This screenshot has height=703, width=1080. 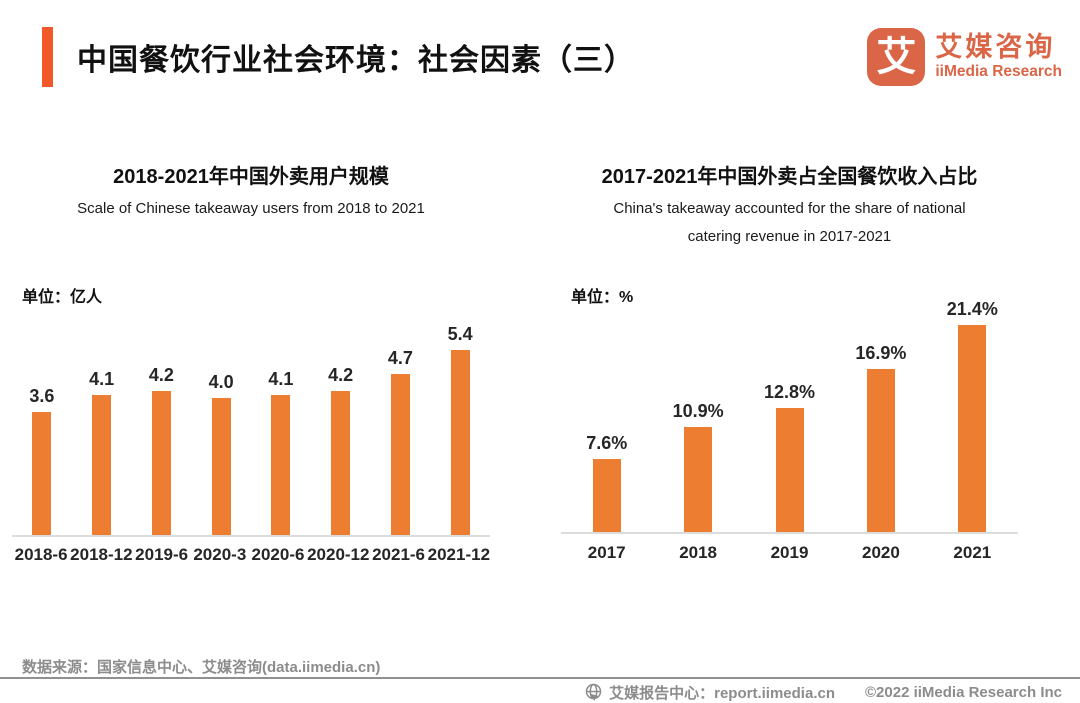 I want to click on bar-column-2018-6: 3.6, so click(x=42, y=460).